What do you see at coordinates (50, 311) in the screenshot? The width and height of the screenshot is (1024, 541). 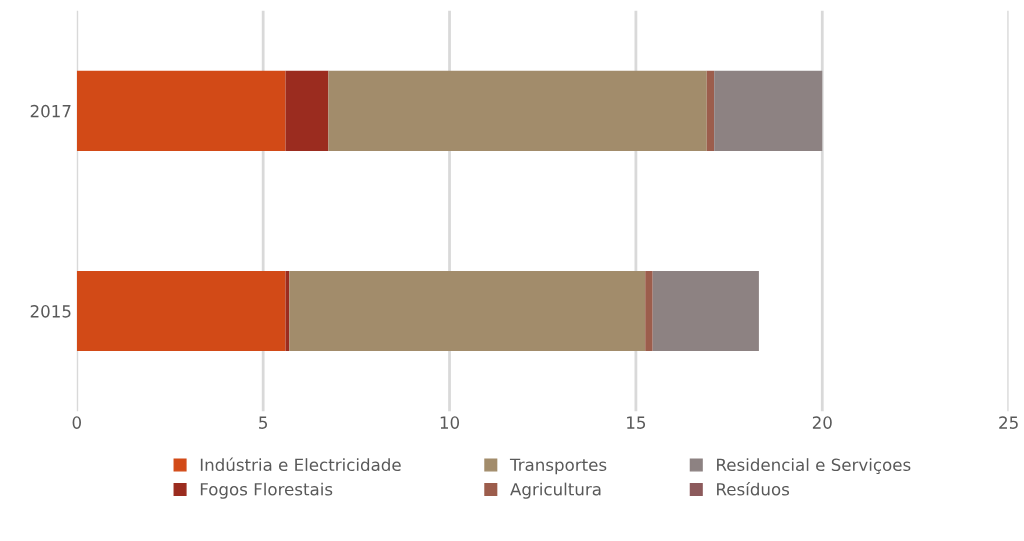 I see `y-tick-label: 2015` at bounding box center [50, 311].